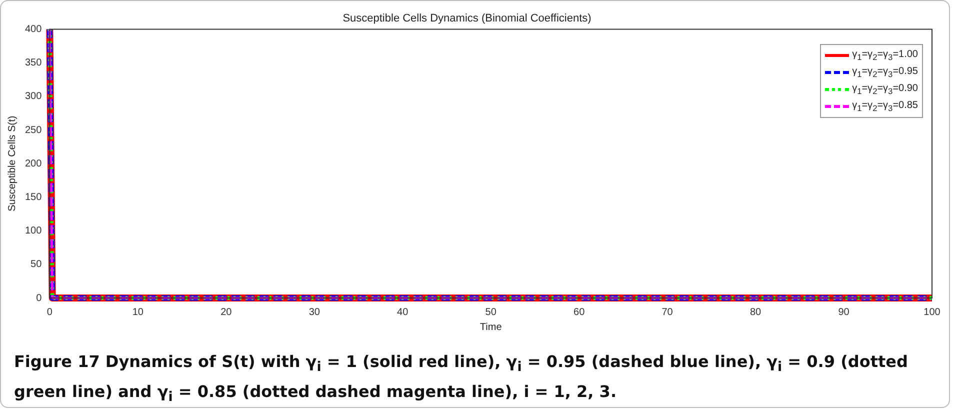 The image size is (955, 413). I want to click on x-tick-label: 70, so click(668, 312).